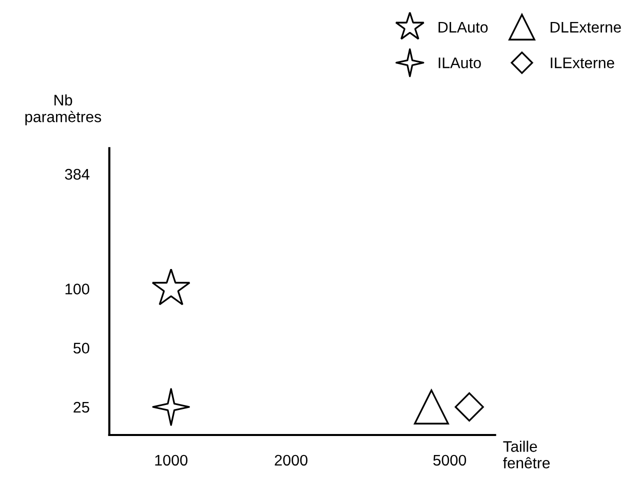 This screenshot has width=643, height=478. What do you see at coordinates (463, 27) in the screenshot?
I see `legend-label: DLAuto` at bounding box center [463, 27].